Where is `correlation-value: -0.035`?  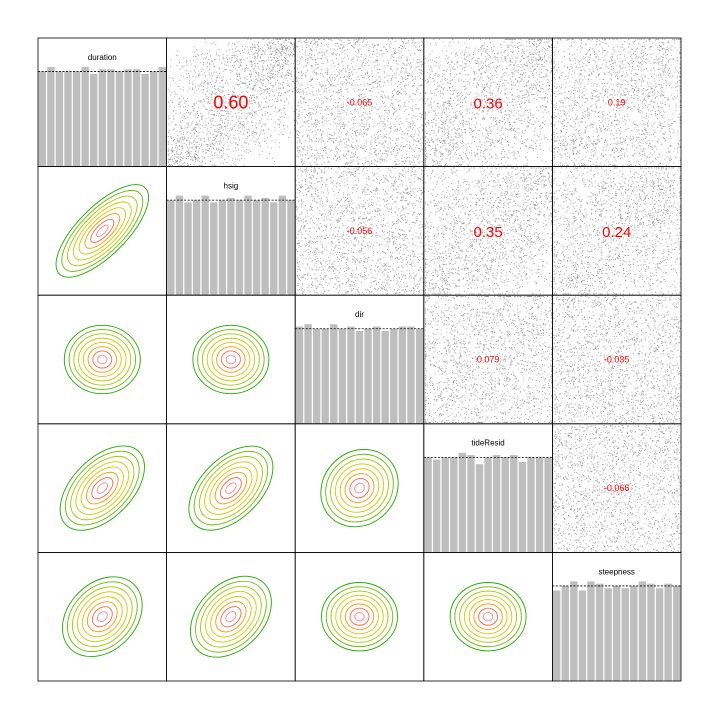
correlation-value: -0.035 is located at coordinates (617, 360).